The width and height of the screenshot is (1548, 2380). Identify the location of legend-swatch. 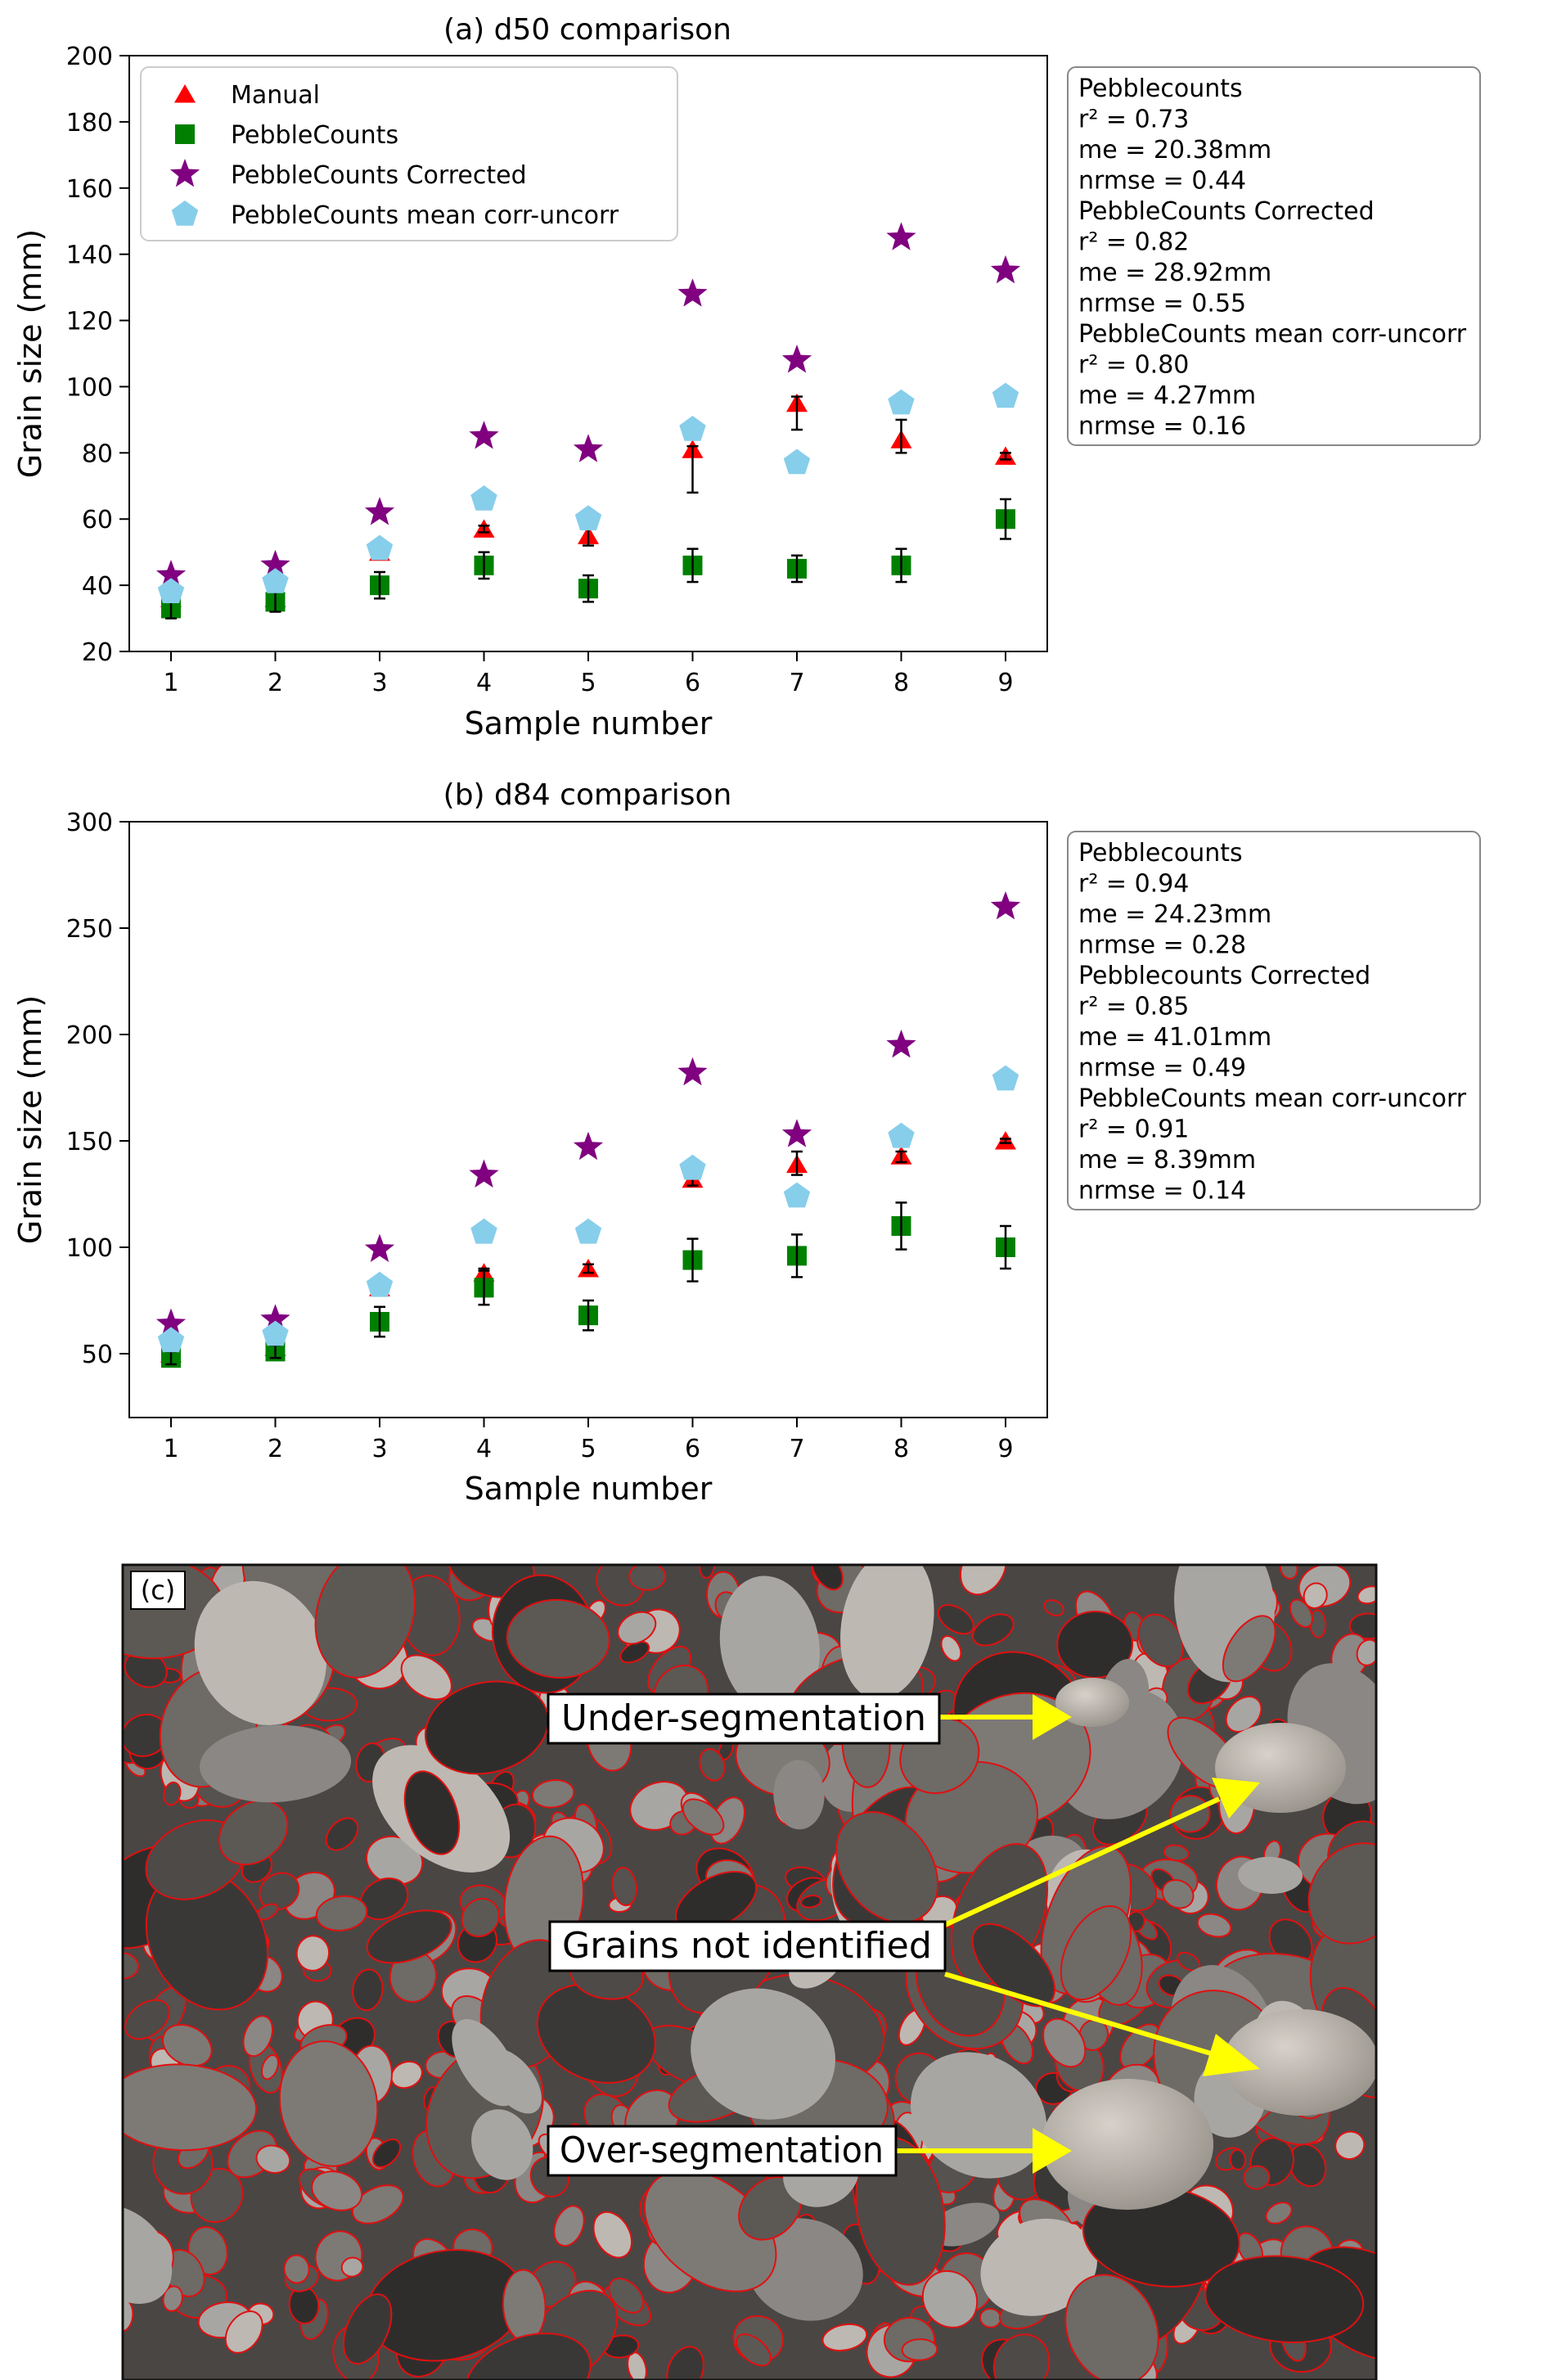
(185, 213).